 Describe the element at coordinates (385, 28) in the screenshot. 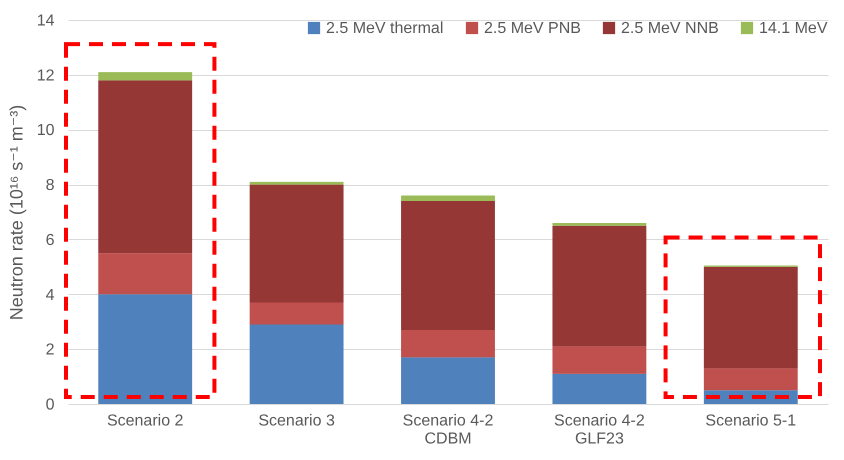

I see `legend-label: 2.5 MeV thermal` at that location.